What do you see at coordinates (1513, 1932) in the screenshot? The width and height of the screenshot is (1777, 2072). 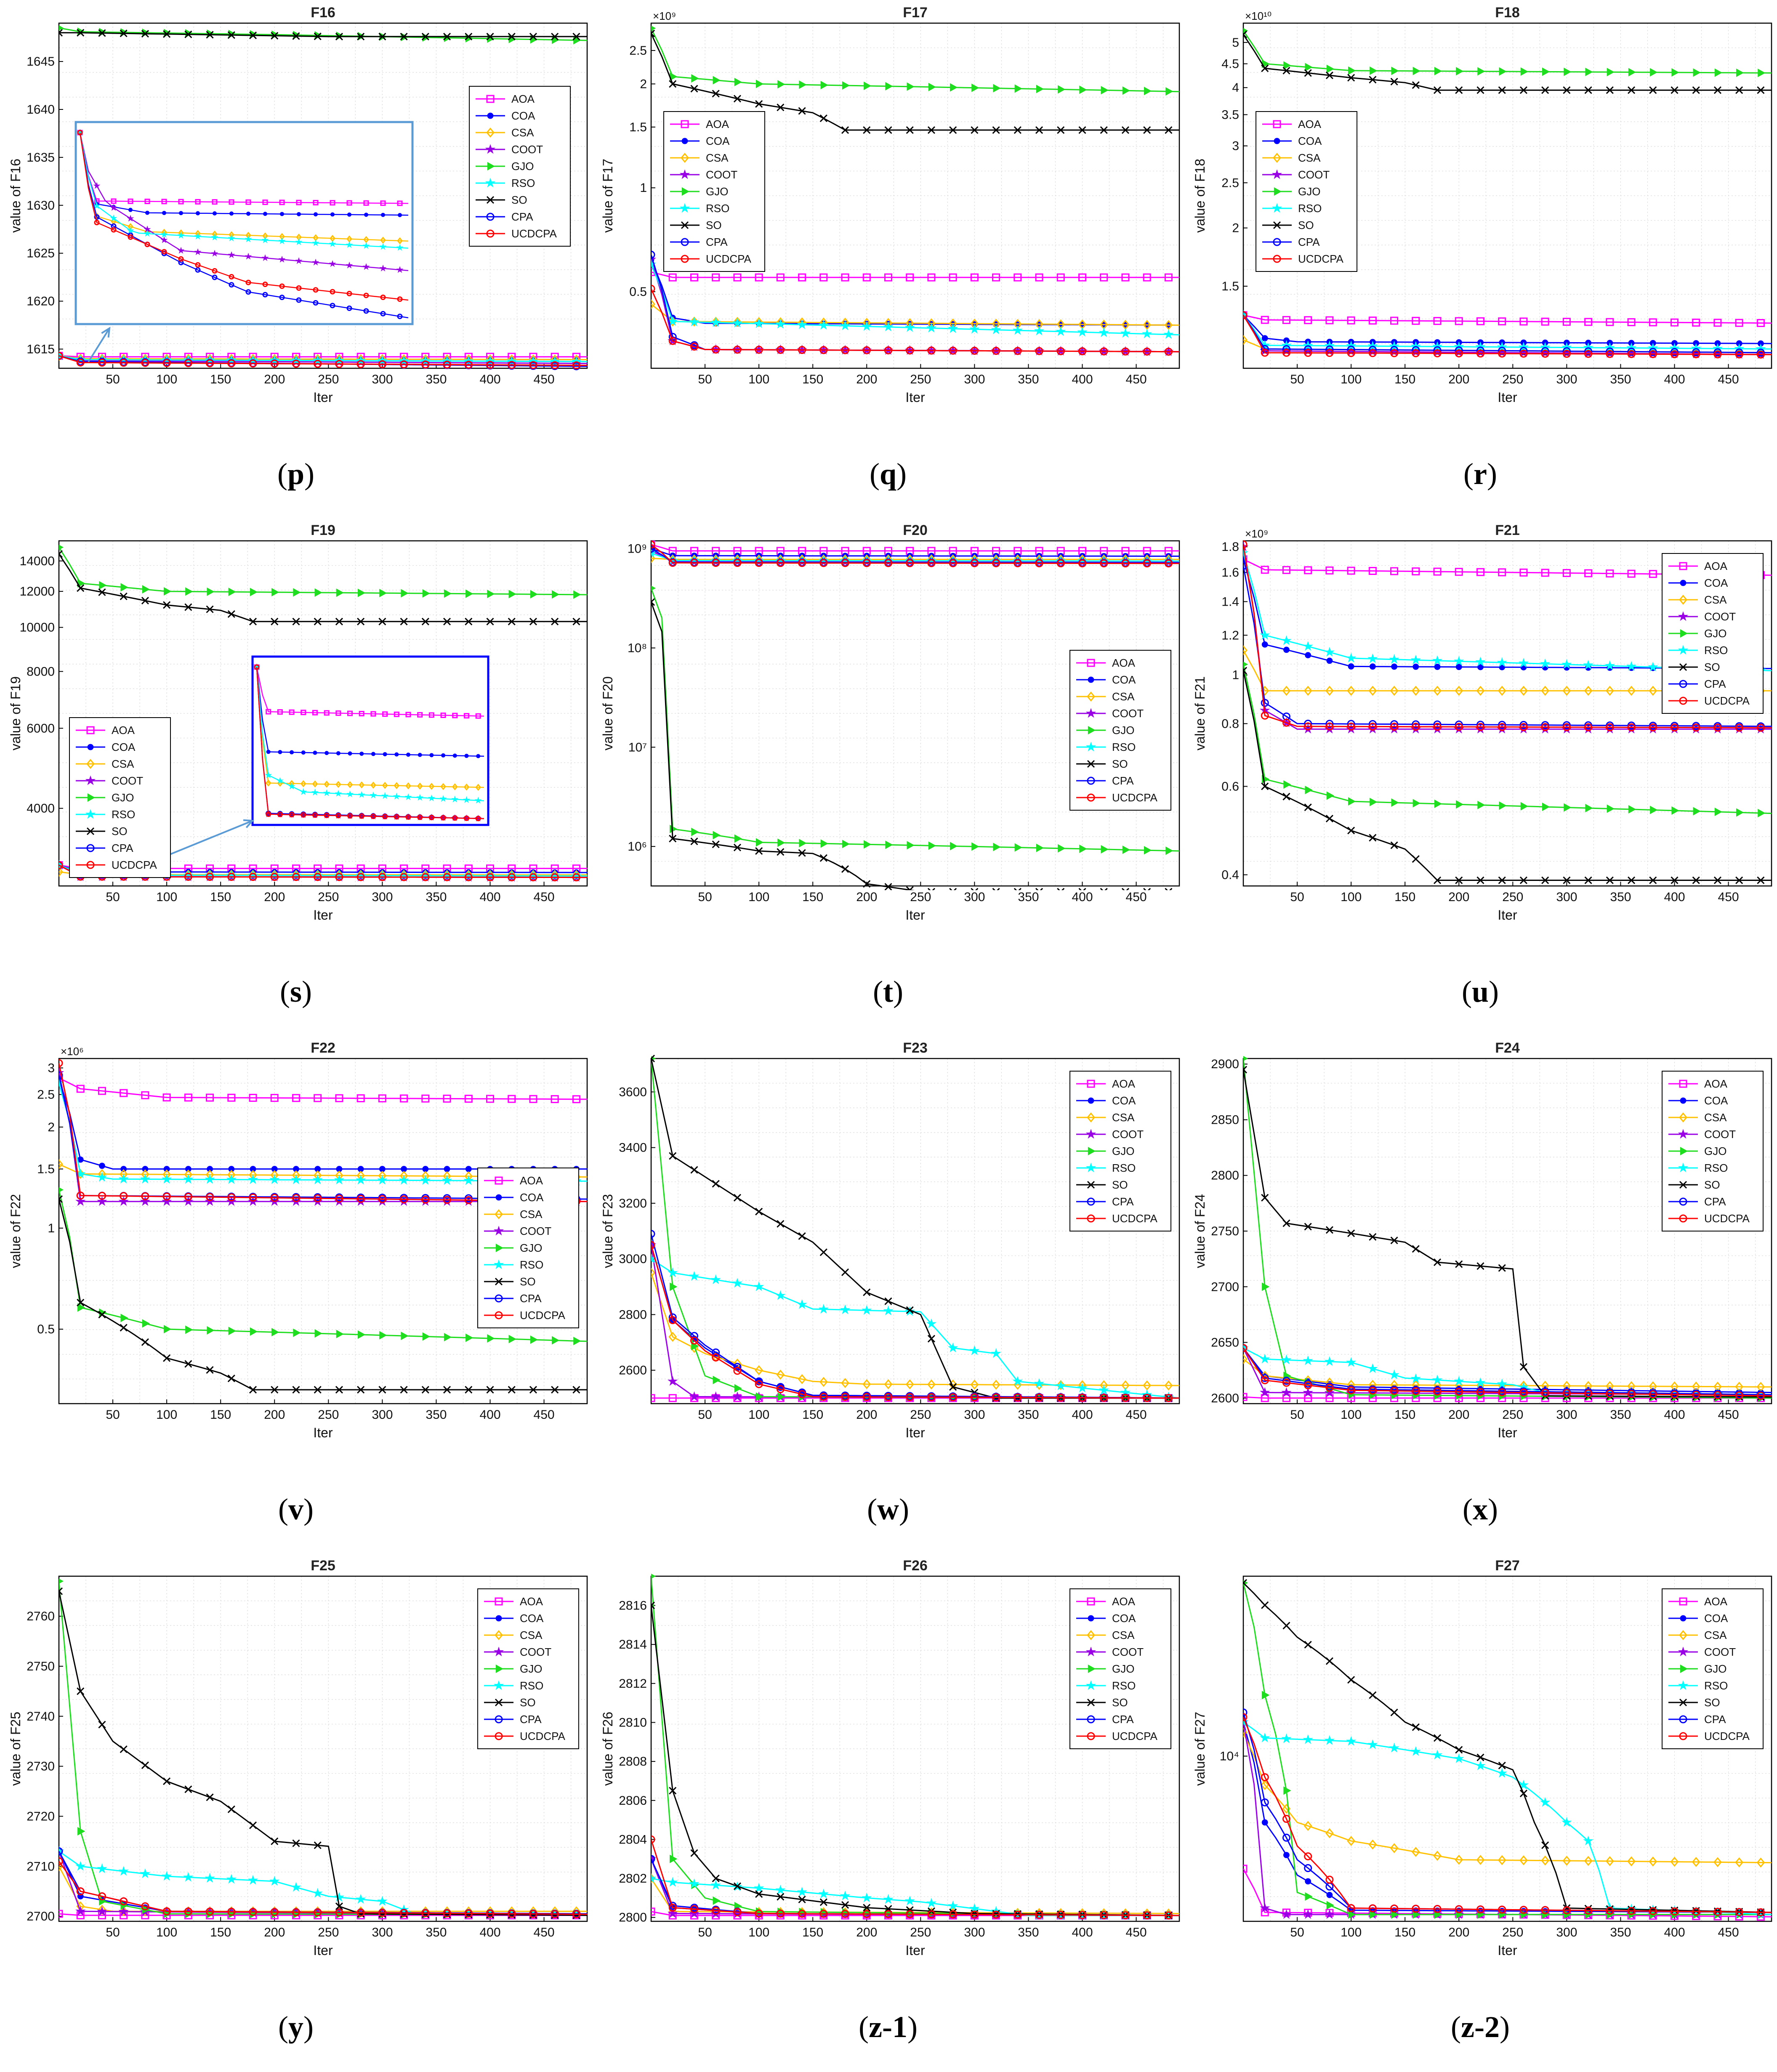 I see `x-tick-label: 250` at bounding box center [1513, 1932].